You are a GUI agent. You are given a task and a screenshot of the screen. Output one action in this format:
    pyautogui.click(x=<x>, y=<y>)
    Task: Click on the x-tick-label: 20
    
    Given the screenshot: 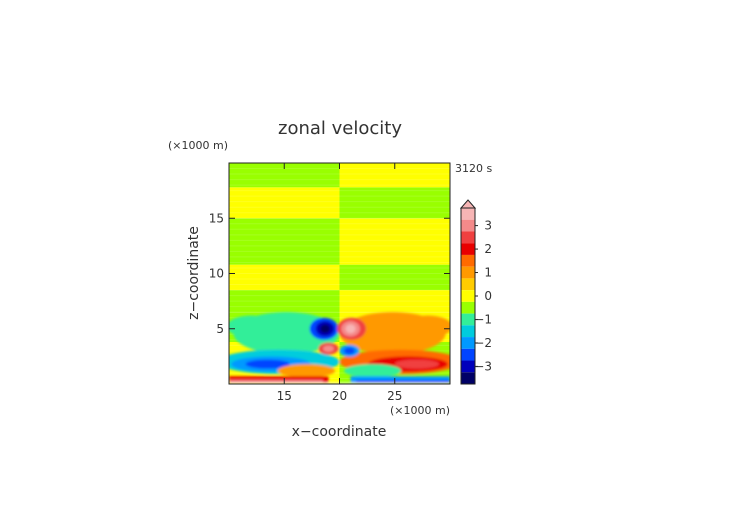 What is the action you would take?
    pyautogui.click(x=339, y=396)
    